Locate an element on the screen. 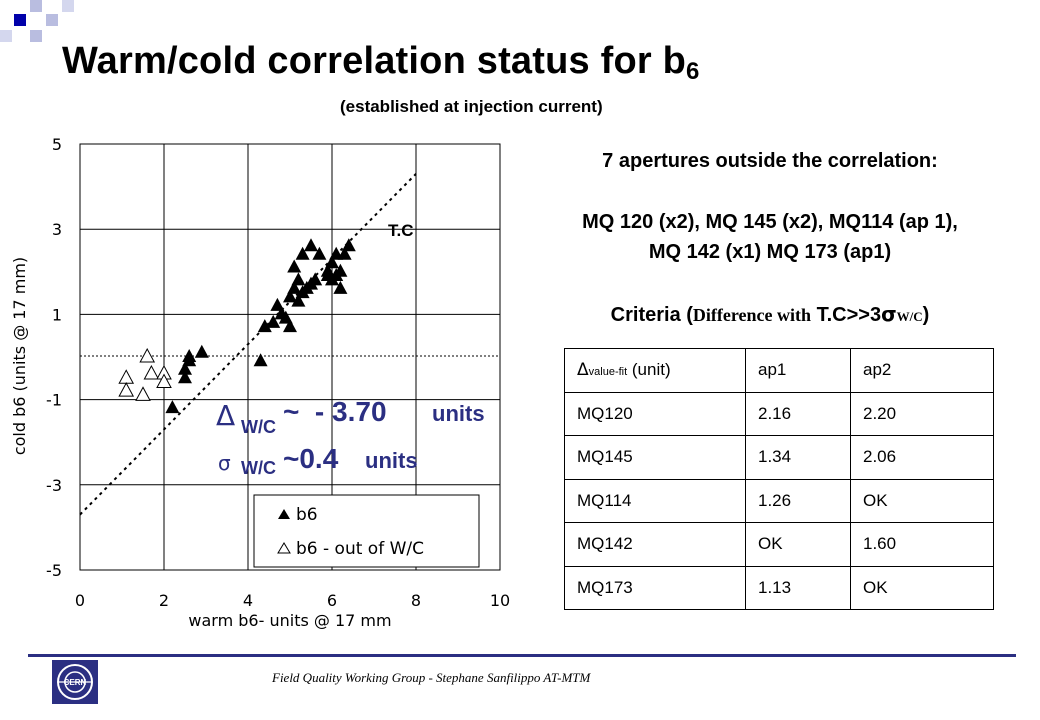 The width and height of the screenshot is (1040, 720). y-tick-label: 1 is located at coordinates (57, 314).